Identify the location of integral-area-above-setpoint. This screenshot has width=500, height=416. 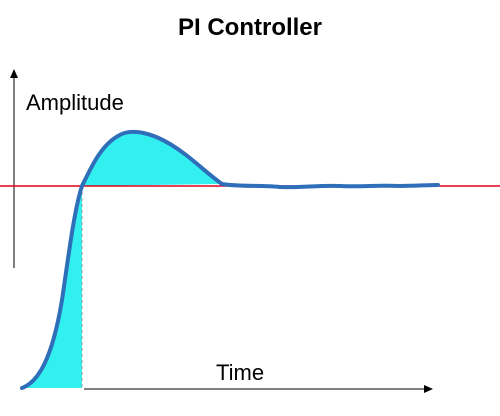
(152, 158).